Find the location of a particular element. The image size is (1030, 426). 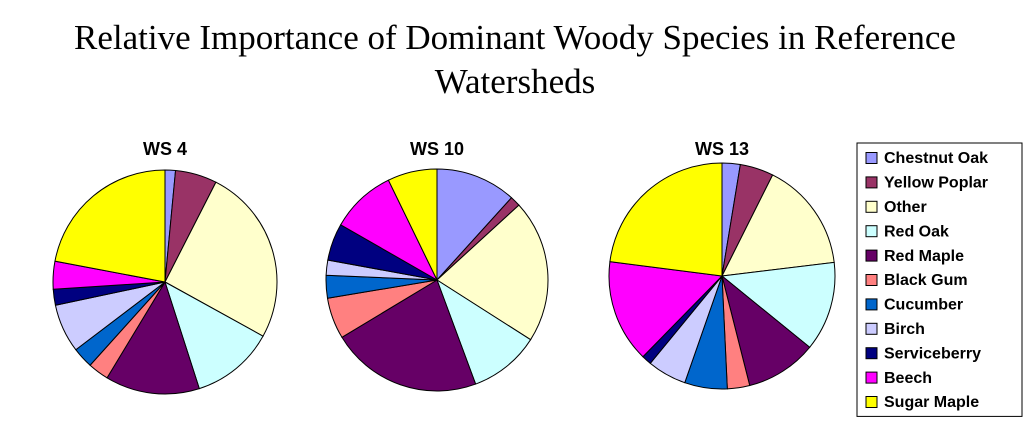

legend-label: Birch is located at coordinates (904, 329).